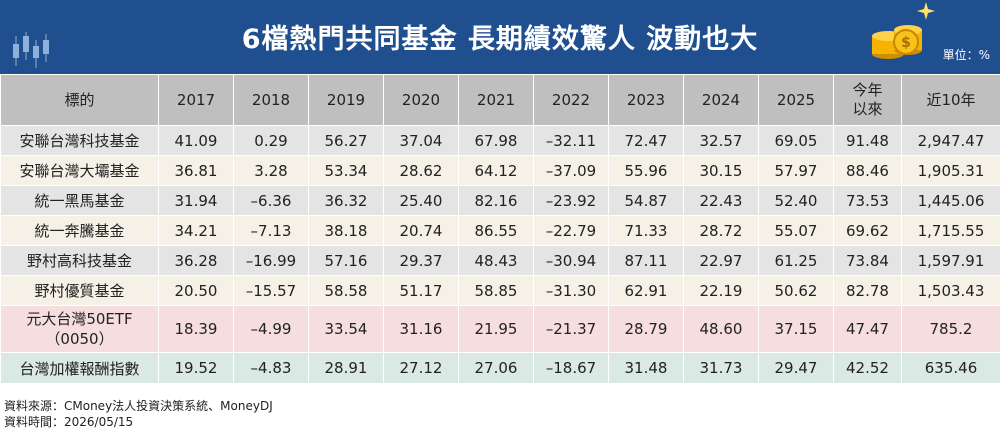 This screenshot has height=432, width=1000. I want to click on value-cell: 48.60, so click(721, 329).